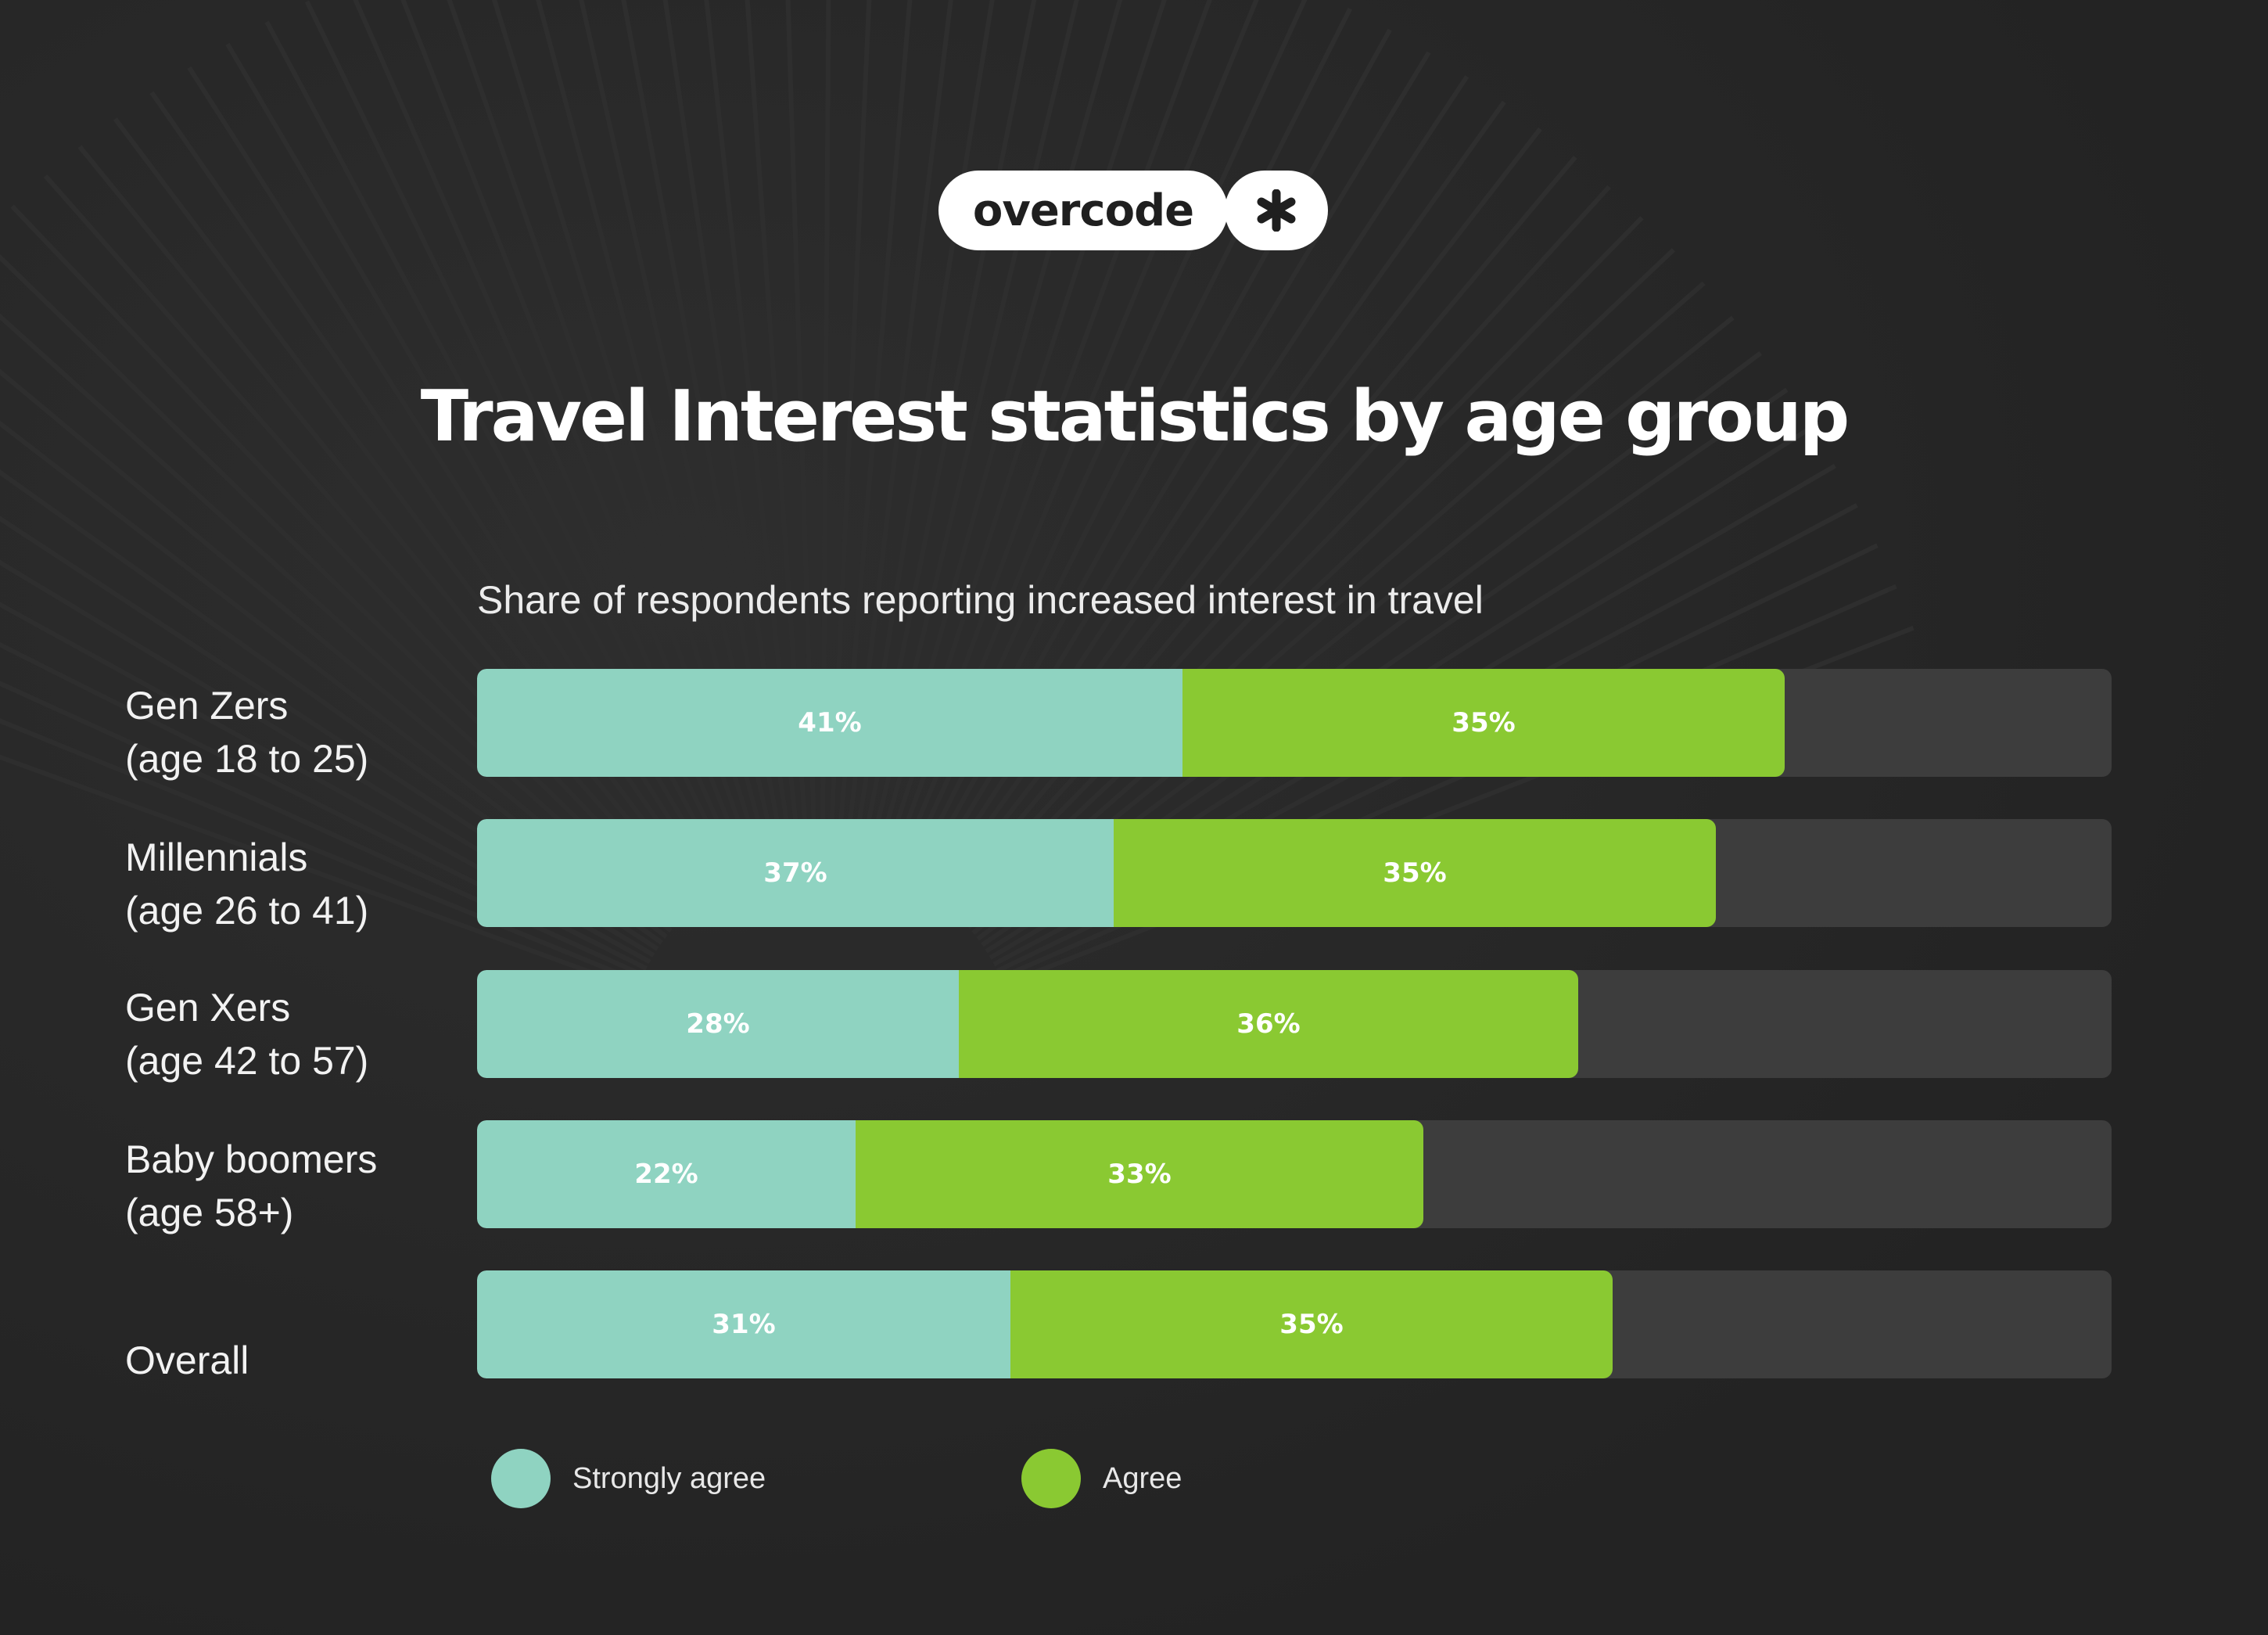 This screenshot has width=2268, height=1635. Describe the element at coordinates (521, 1479) in the screenshot. I see `legend-swatch-strongly-agree` at that location.